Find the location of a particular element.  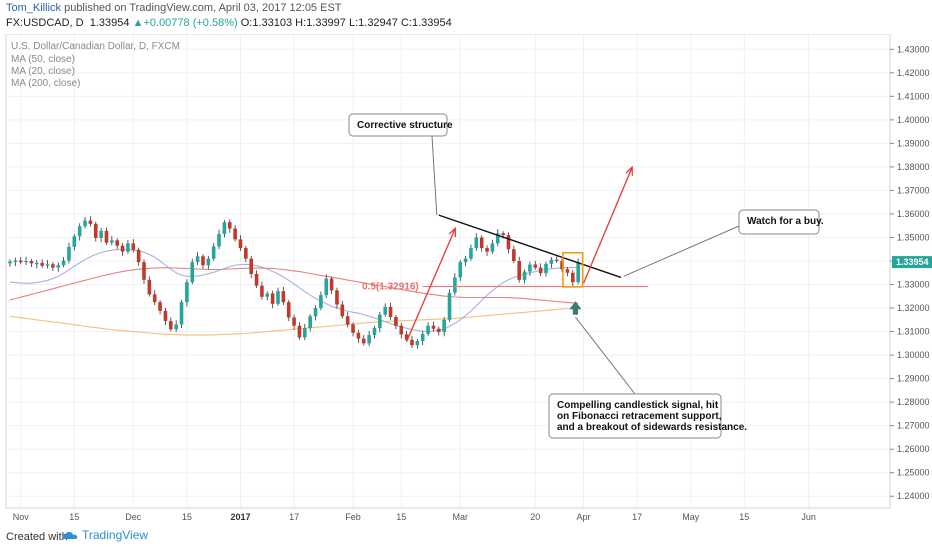

x-tick-label: Dec is located at coordinates (133, 517).